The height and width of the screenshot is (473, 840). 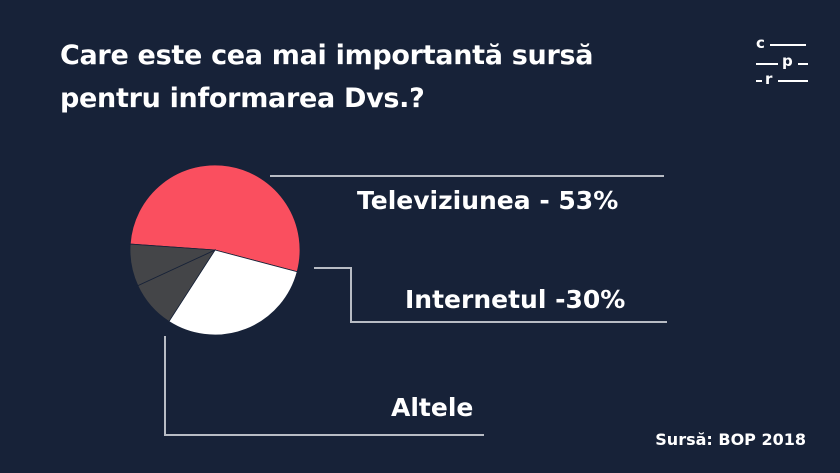 What do you see at coordinates (488, 200) in the screenshot?
I see `label-televiziunea: Televiziunea - 53%` at bounding box center [488, 200].